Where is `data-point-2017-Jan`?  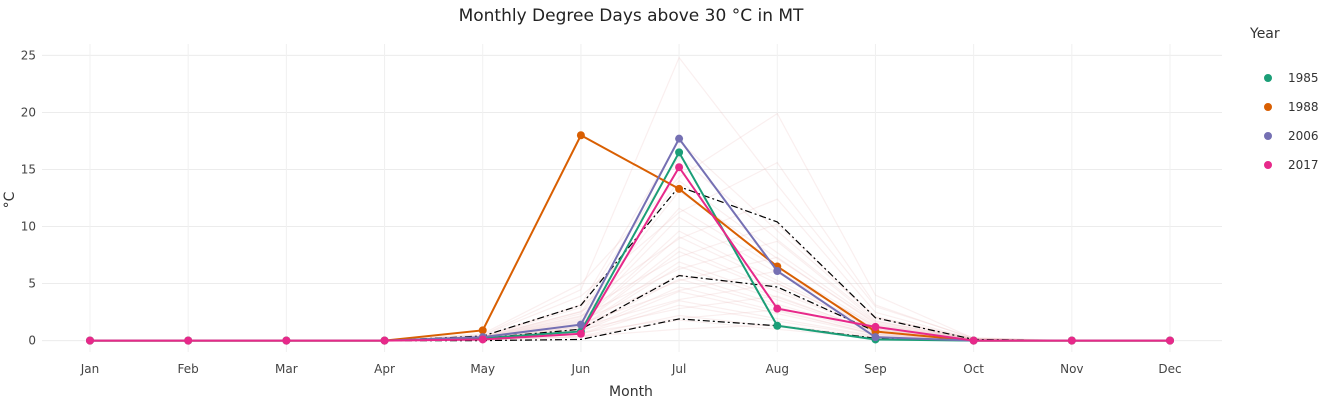
data-point-2017-Jan is located at coordinates (90, 340).